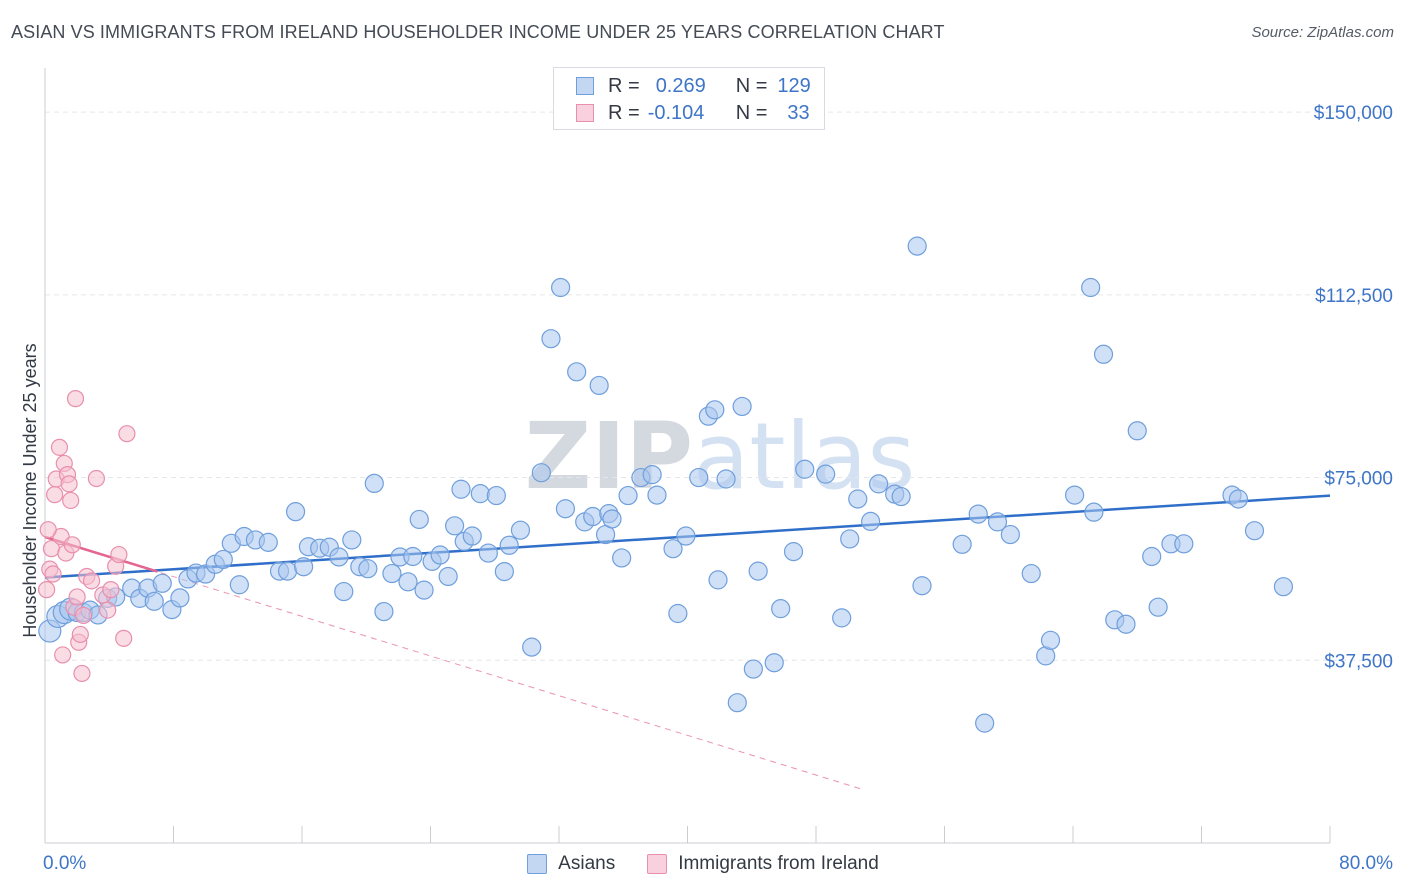  What do you see at coordinates (585, 113) in the screenshot?
I see `ireland-swatch` at bounding box center [585, 113].